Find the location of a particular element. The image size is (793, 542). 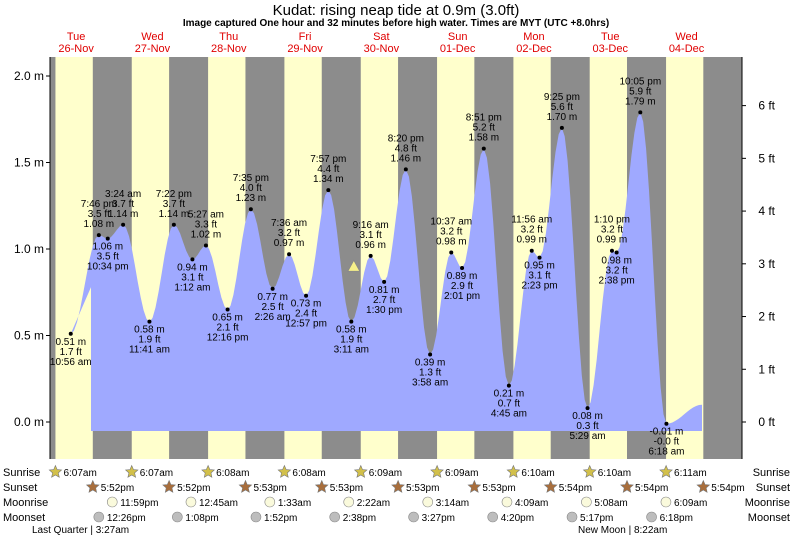

tide-label: 0.73 m is located at coordinates (306, 304).